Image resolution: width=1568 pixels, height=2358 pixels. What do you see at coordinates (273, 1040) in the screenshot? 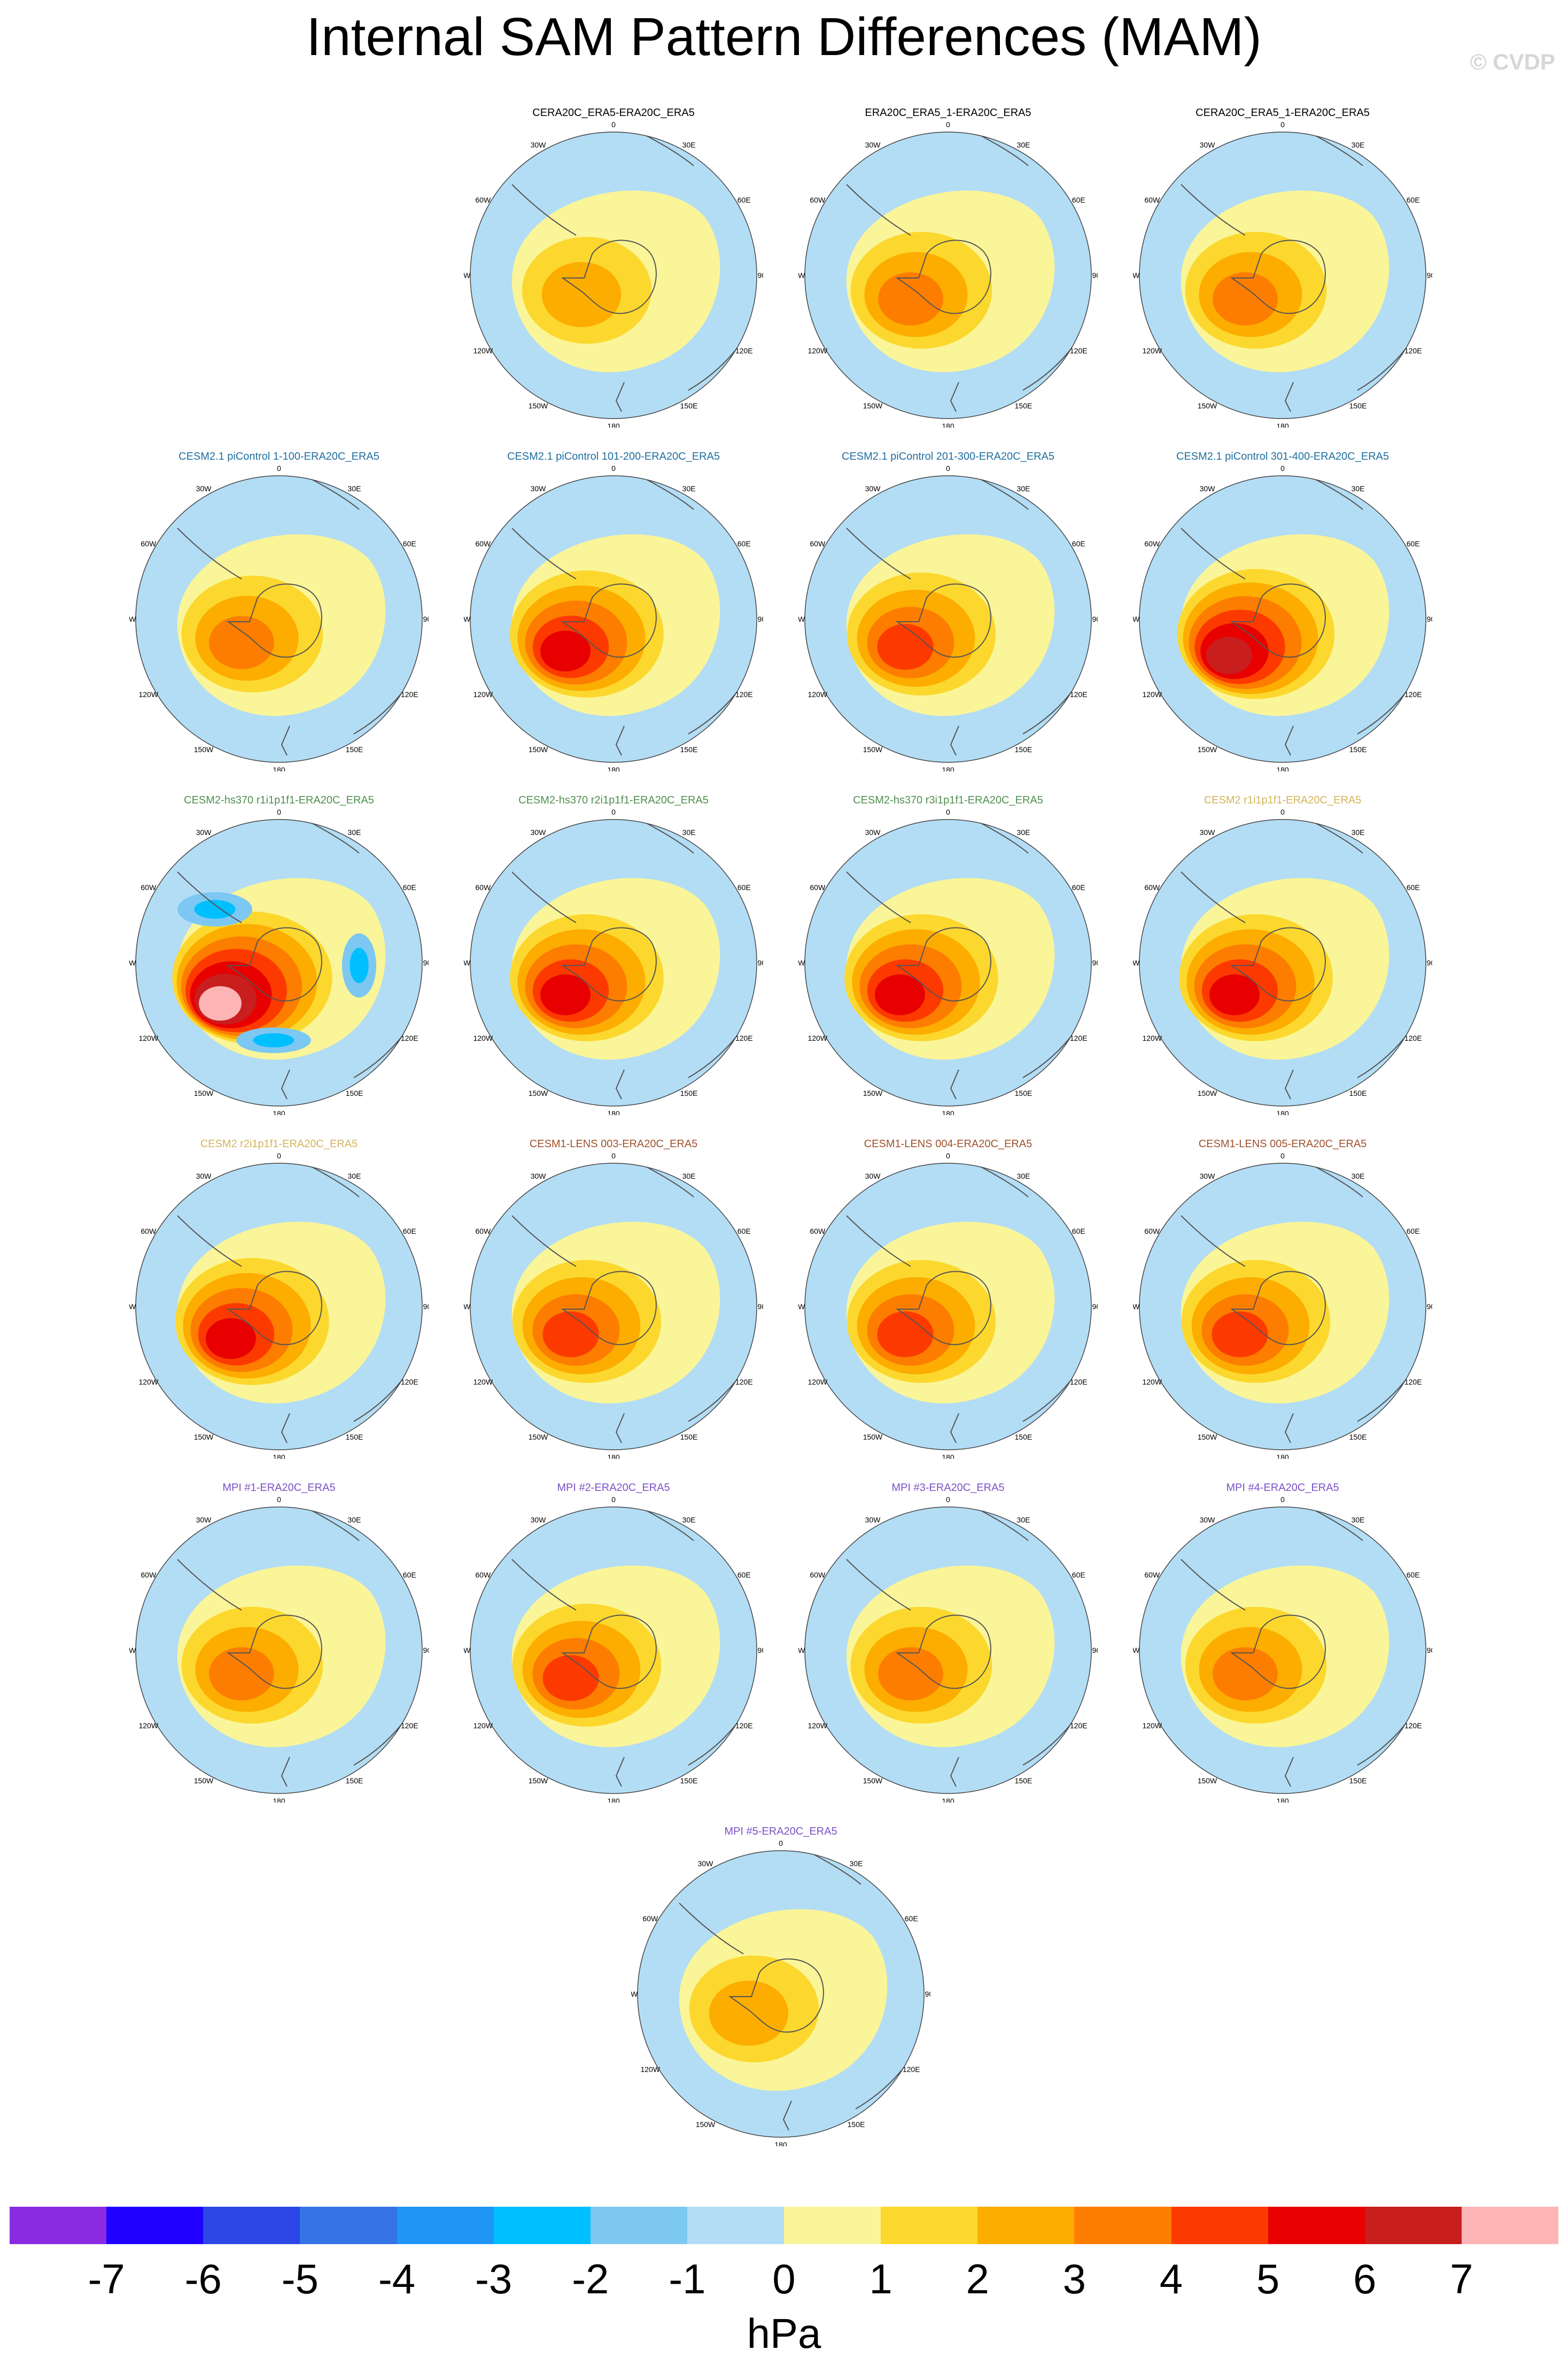
I see `negative-anomaly-core` at bounding box center [273, 1040].